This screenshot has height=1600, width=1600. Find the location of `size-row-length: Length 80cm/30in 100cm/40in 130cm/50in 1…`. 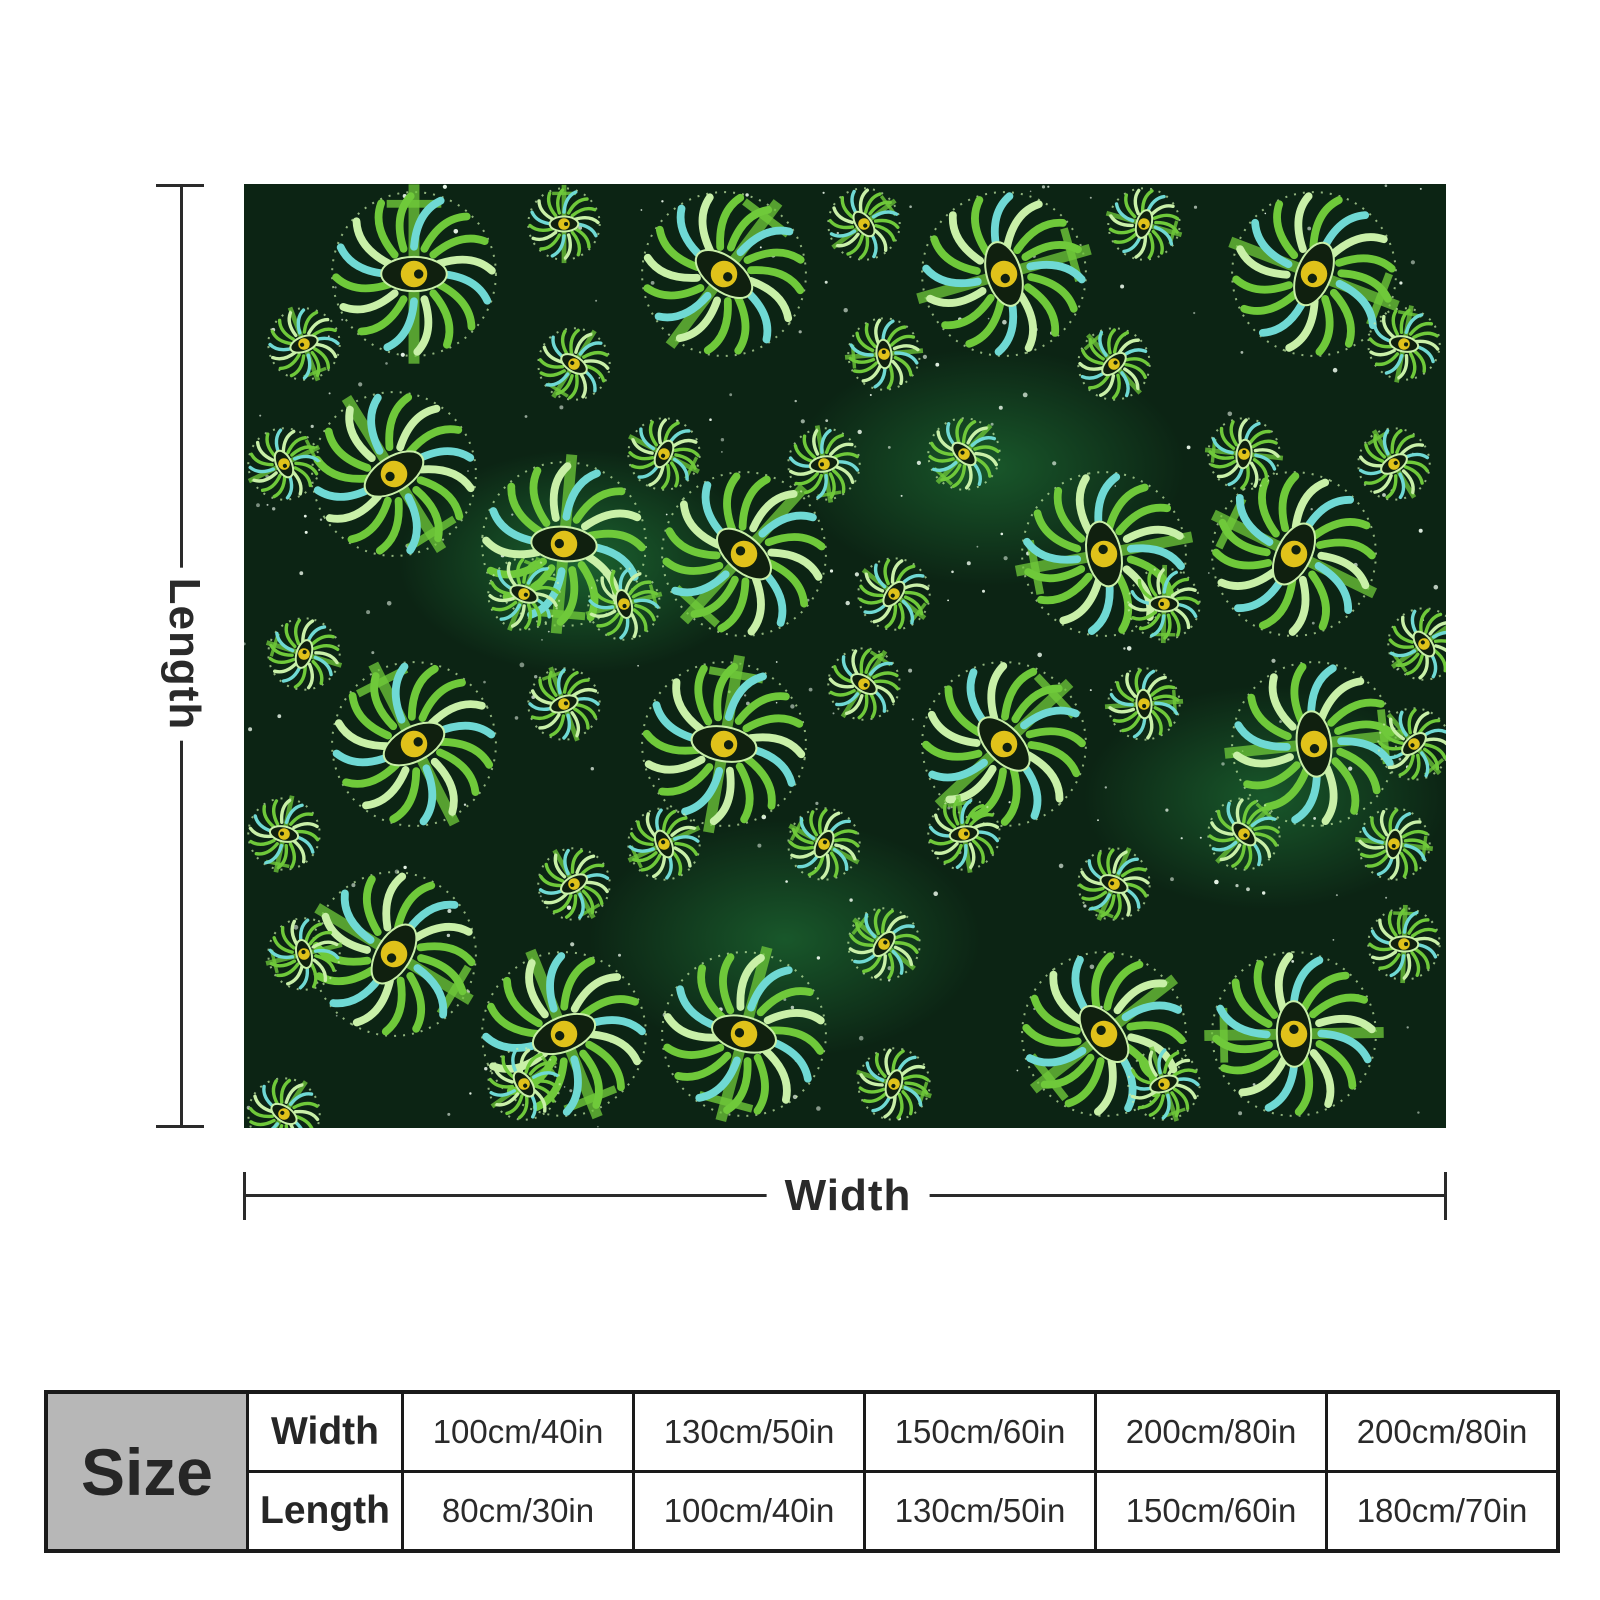

size-row-length: Length 80cm/30in 100cm/40in 130cm/50in 1… is located at coordinates (803, 1511).